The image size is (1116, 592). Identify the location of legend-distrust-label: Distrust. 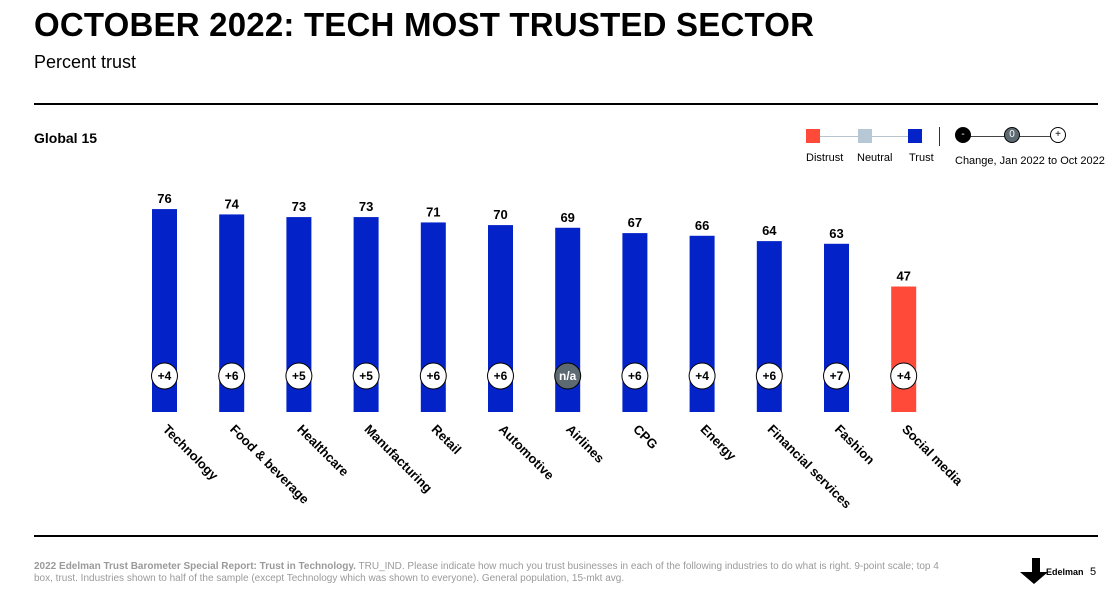
(825, 158).